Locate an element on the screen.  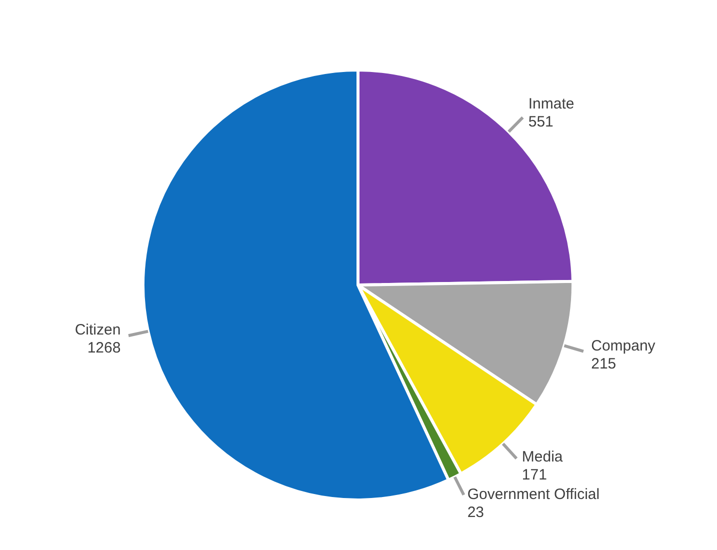
slice-label: Government Official is located at coordinates (533, 495).